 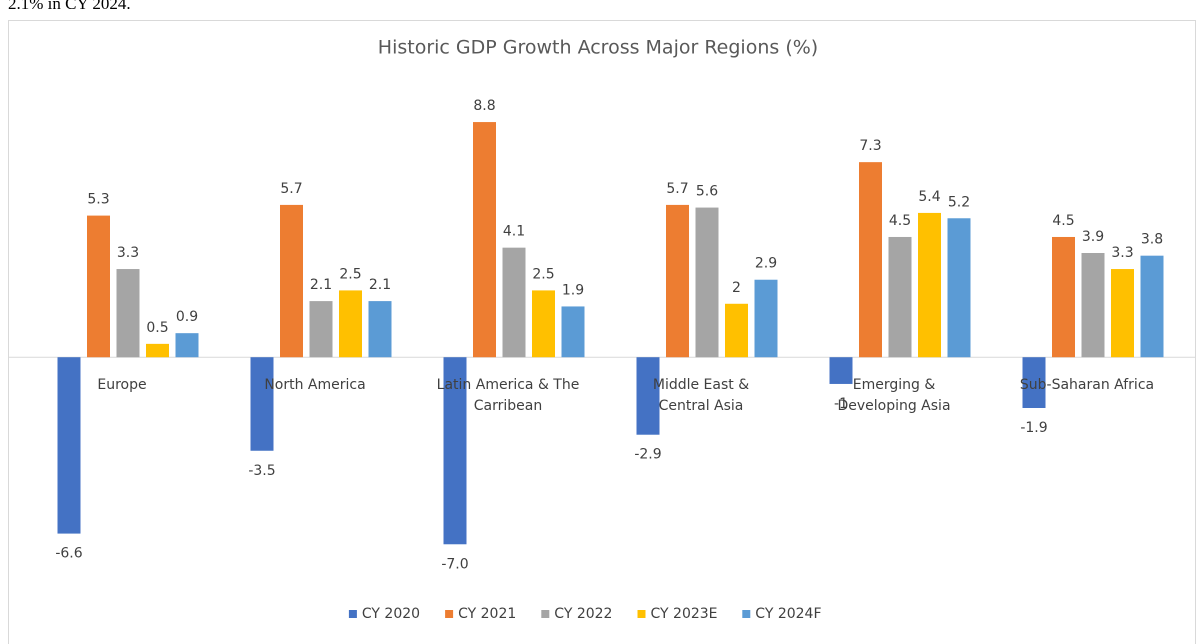 What do you see at coordinates (122, 385) in the screenshot?
I see `x-tick-label: Europe` at bounding box center [122, 385].